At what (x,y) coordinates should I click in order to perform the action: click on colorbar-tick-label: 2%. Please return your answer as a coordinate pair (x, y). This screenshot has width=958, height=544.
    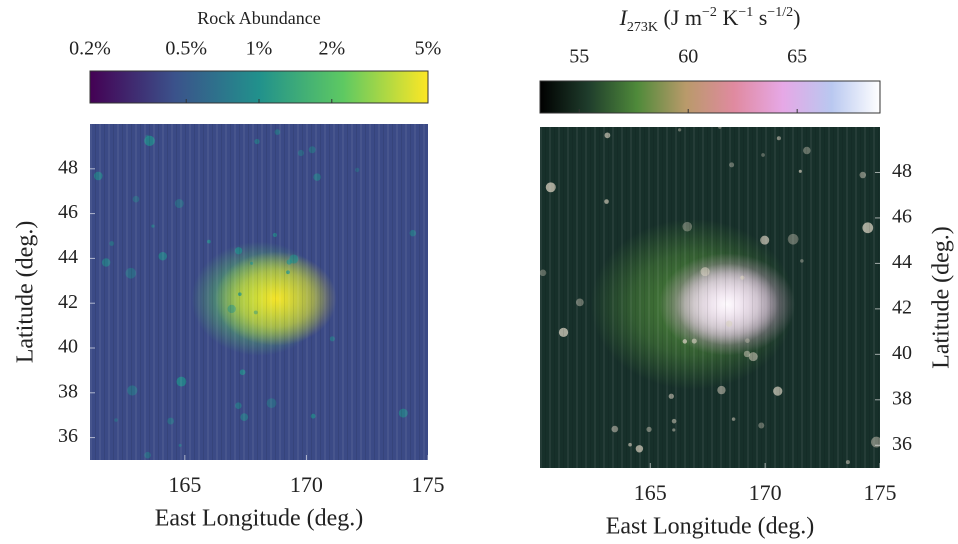
    Looking at the image, I should click on (331, 49).